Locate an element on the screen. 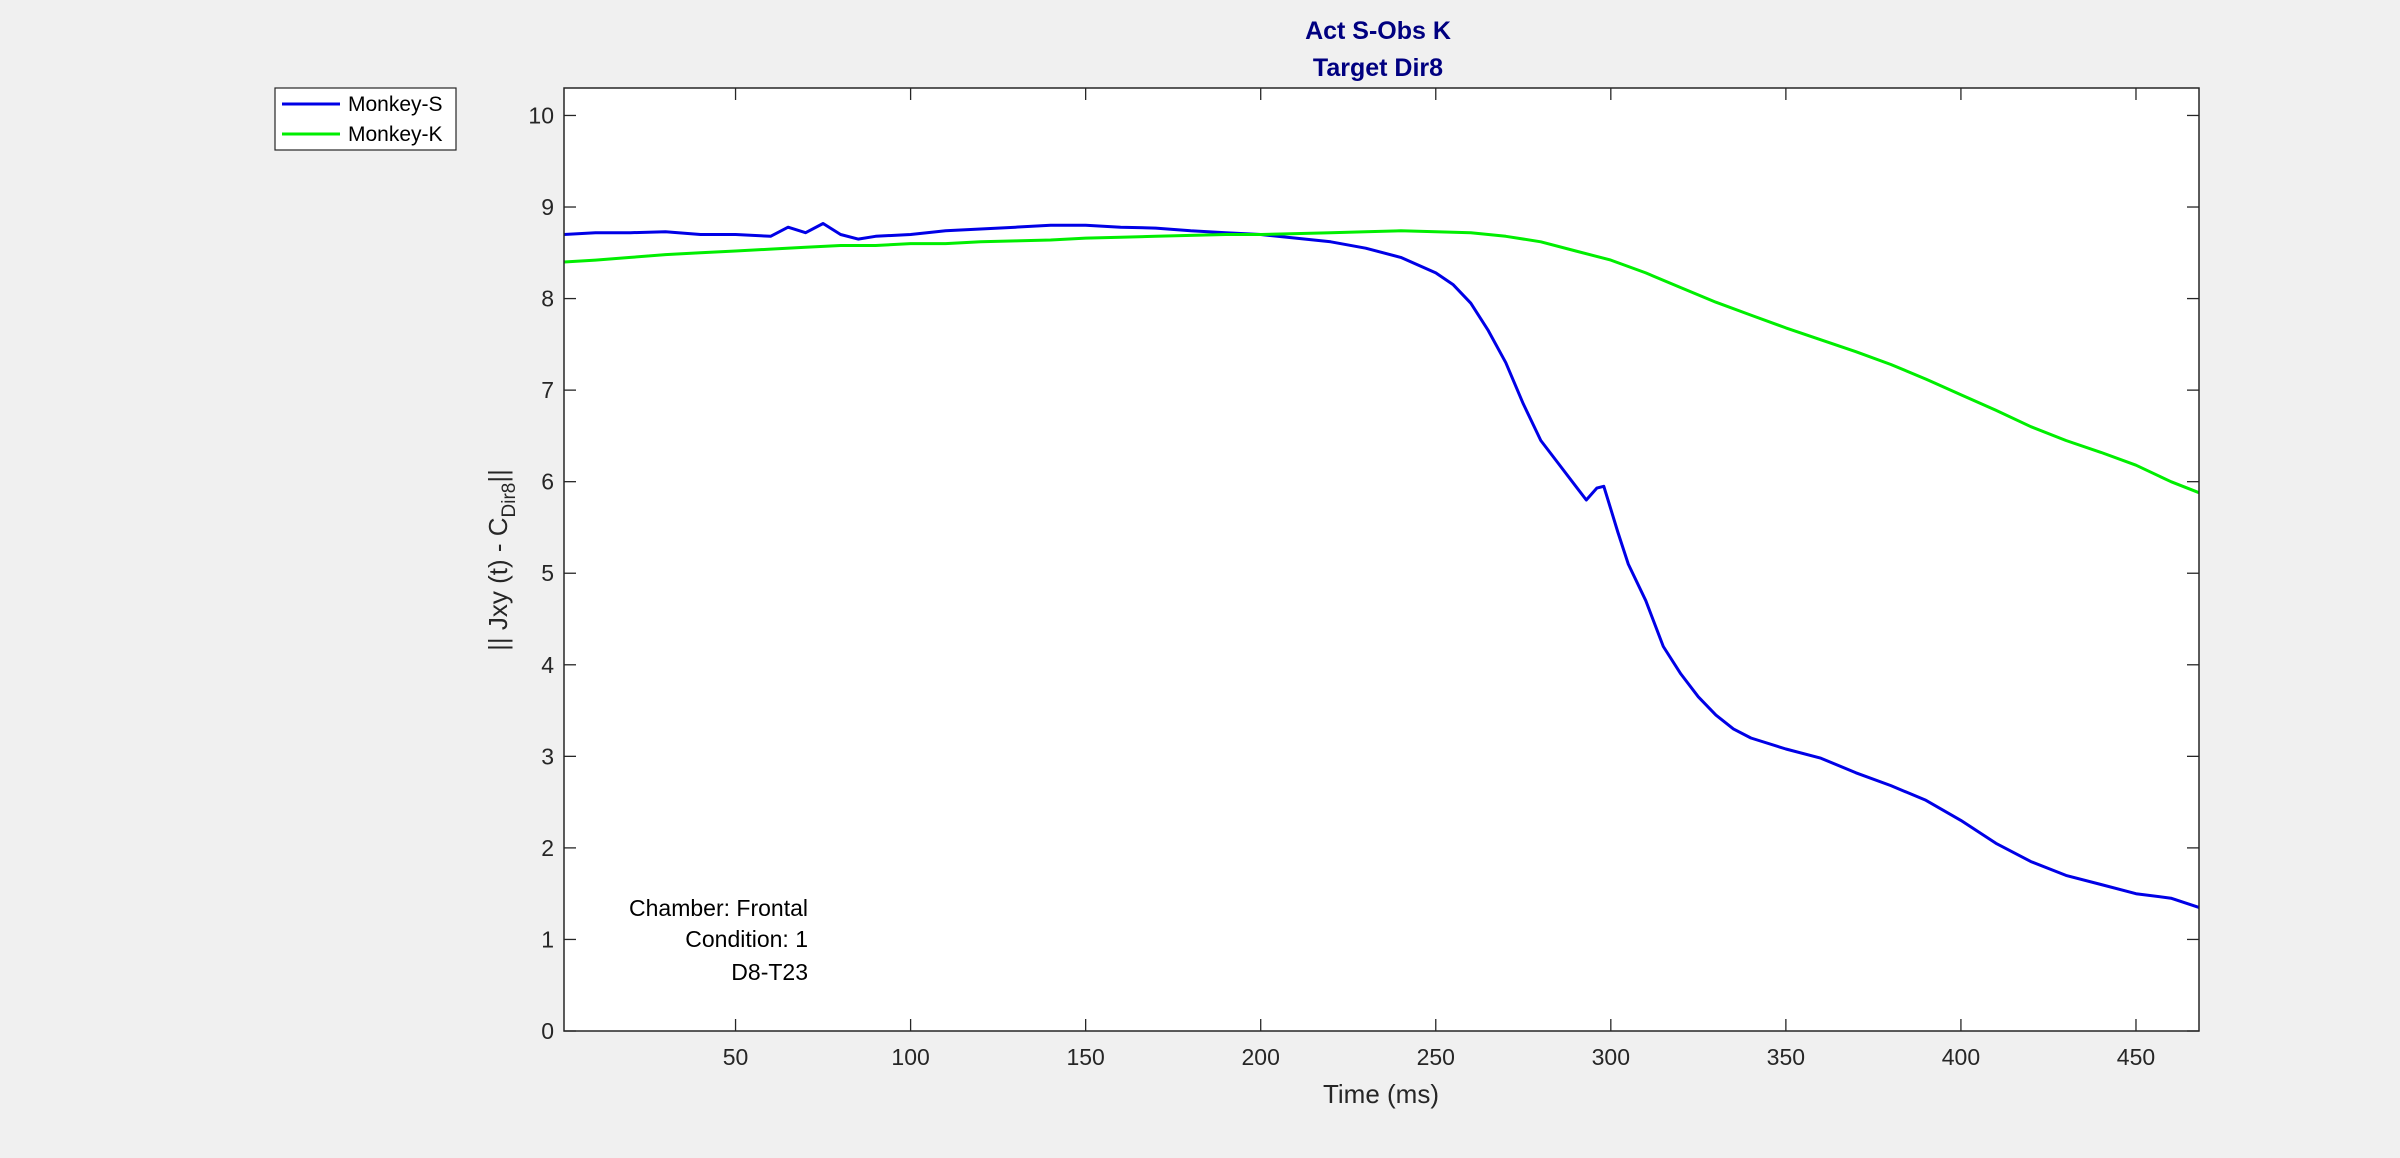 Image resolution: width=2400 pixels, height=1158 pixels. y-tick-label: 10 is located at coordinates (541, 115).